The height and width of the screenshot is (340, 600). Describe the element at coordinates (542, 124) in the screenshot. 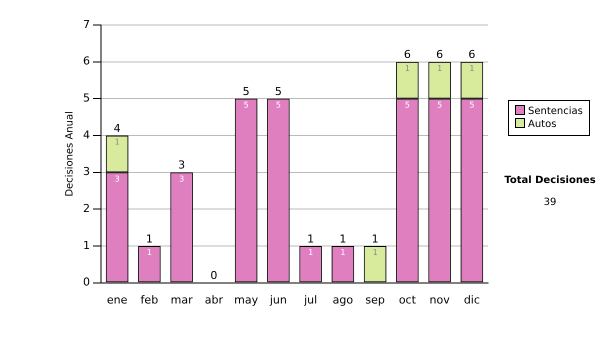

I see `legend-label: Autos` at that location.